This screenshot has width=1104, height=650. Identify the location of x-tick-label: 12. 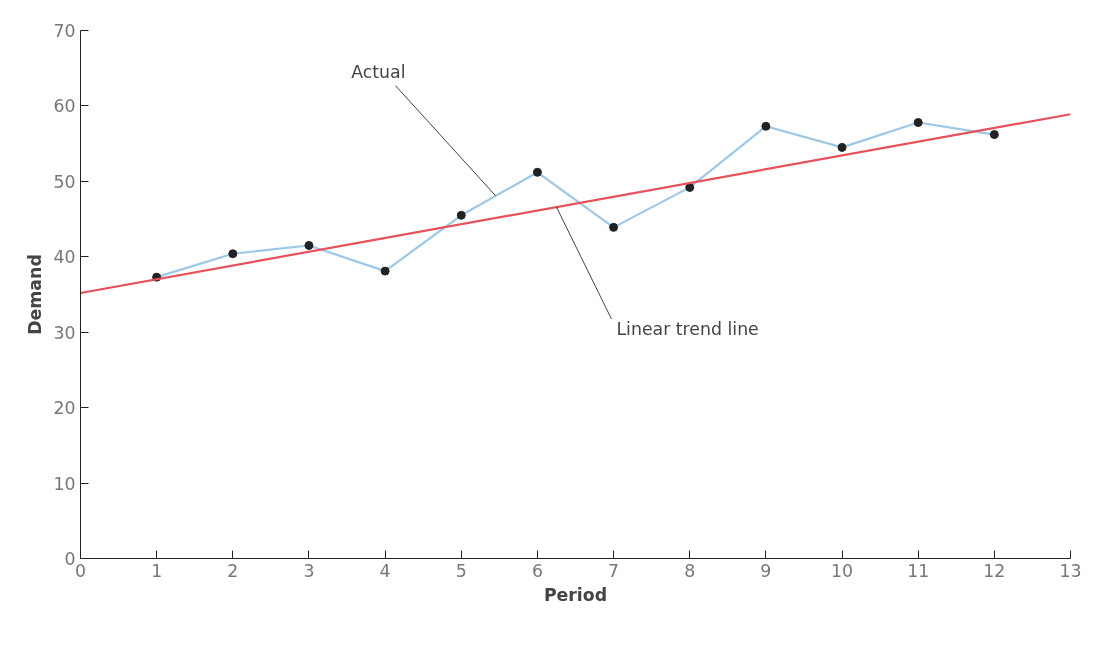
(994, 570).